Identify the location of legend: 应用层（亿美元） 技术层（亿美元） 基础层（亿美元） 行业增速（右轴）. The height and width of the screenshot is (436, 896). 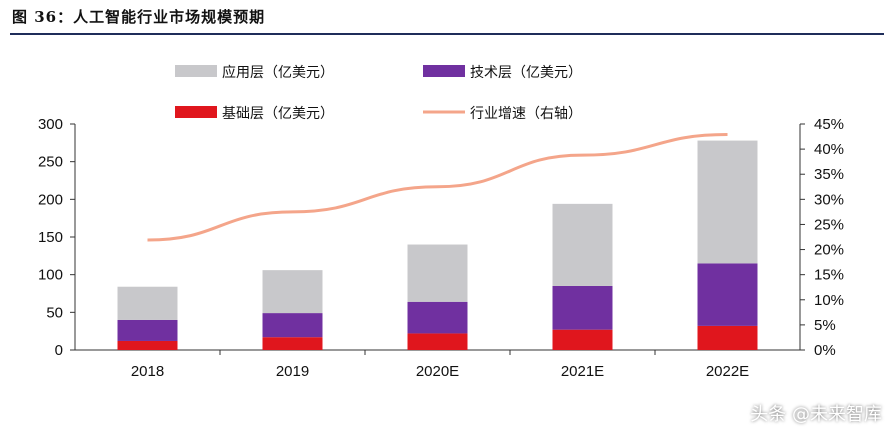
(378, 93).